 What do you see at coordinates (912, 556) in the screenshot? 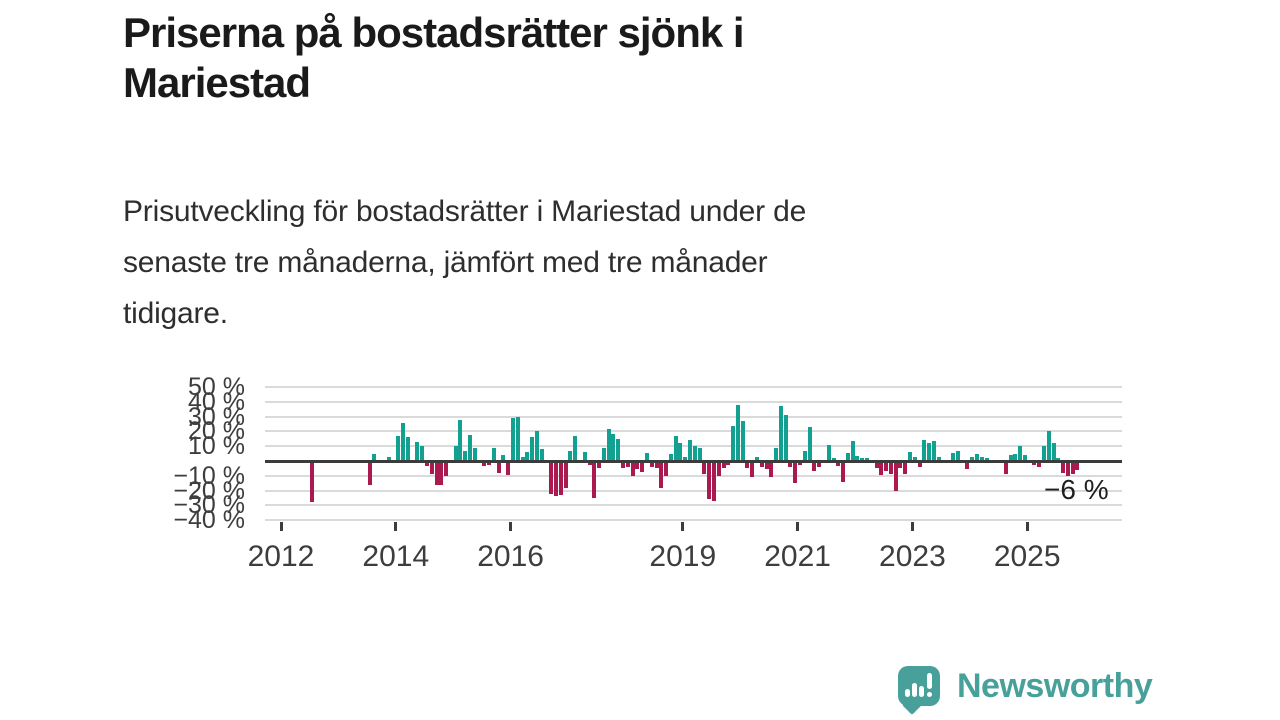
I see `x-axis-label: 2023` at bounding box center [912, 556].